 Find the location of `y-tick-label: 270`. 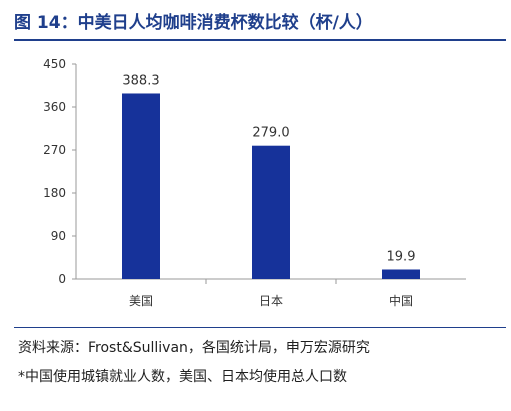

y-tick-label: 270 is located at coordinates (54, 150).